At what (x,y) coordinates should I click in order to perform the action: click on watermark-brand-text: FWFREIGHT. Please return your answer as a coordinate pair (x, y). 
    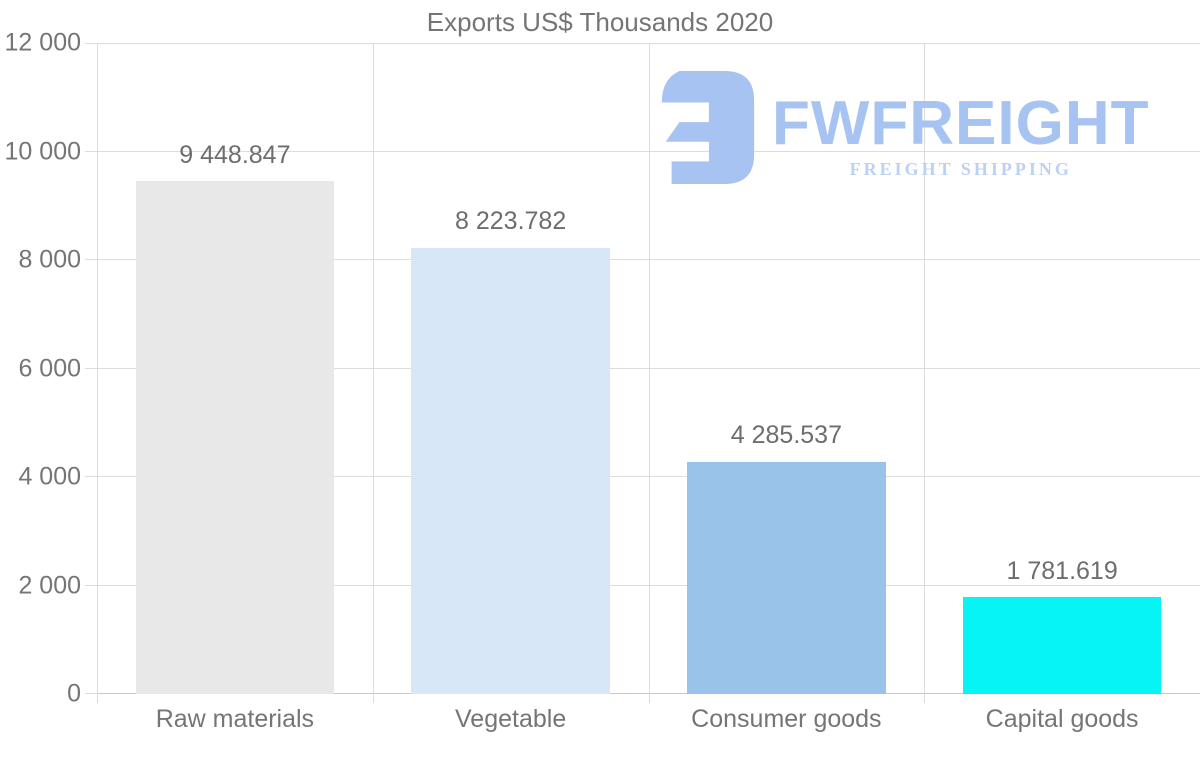
    Looking at the image, I should click on (961, 123).